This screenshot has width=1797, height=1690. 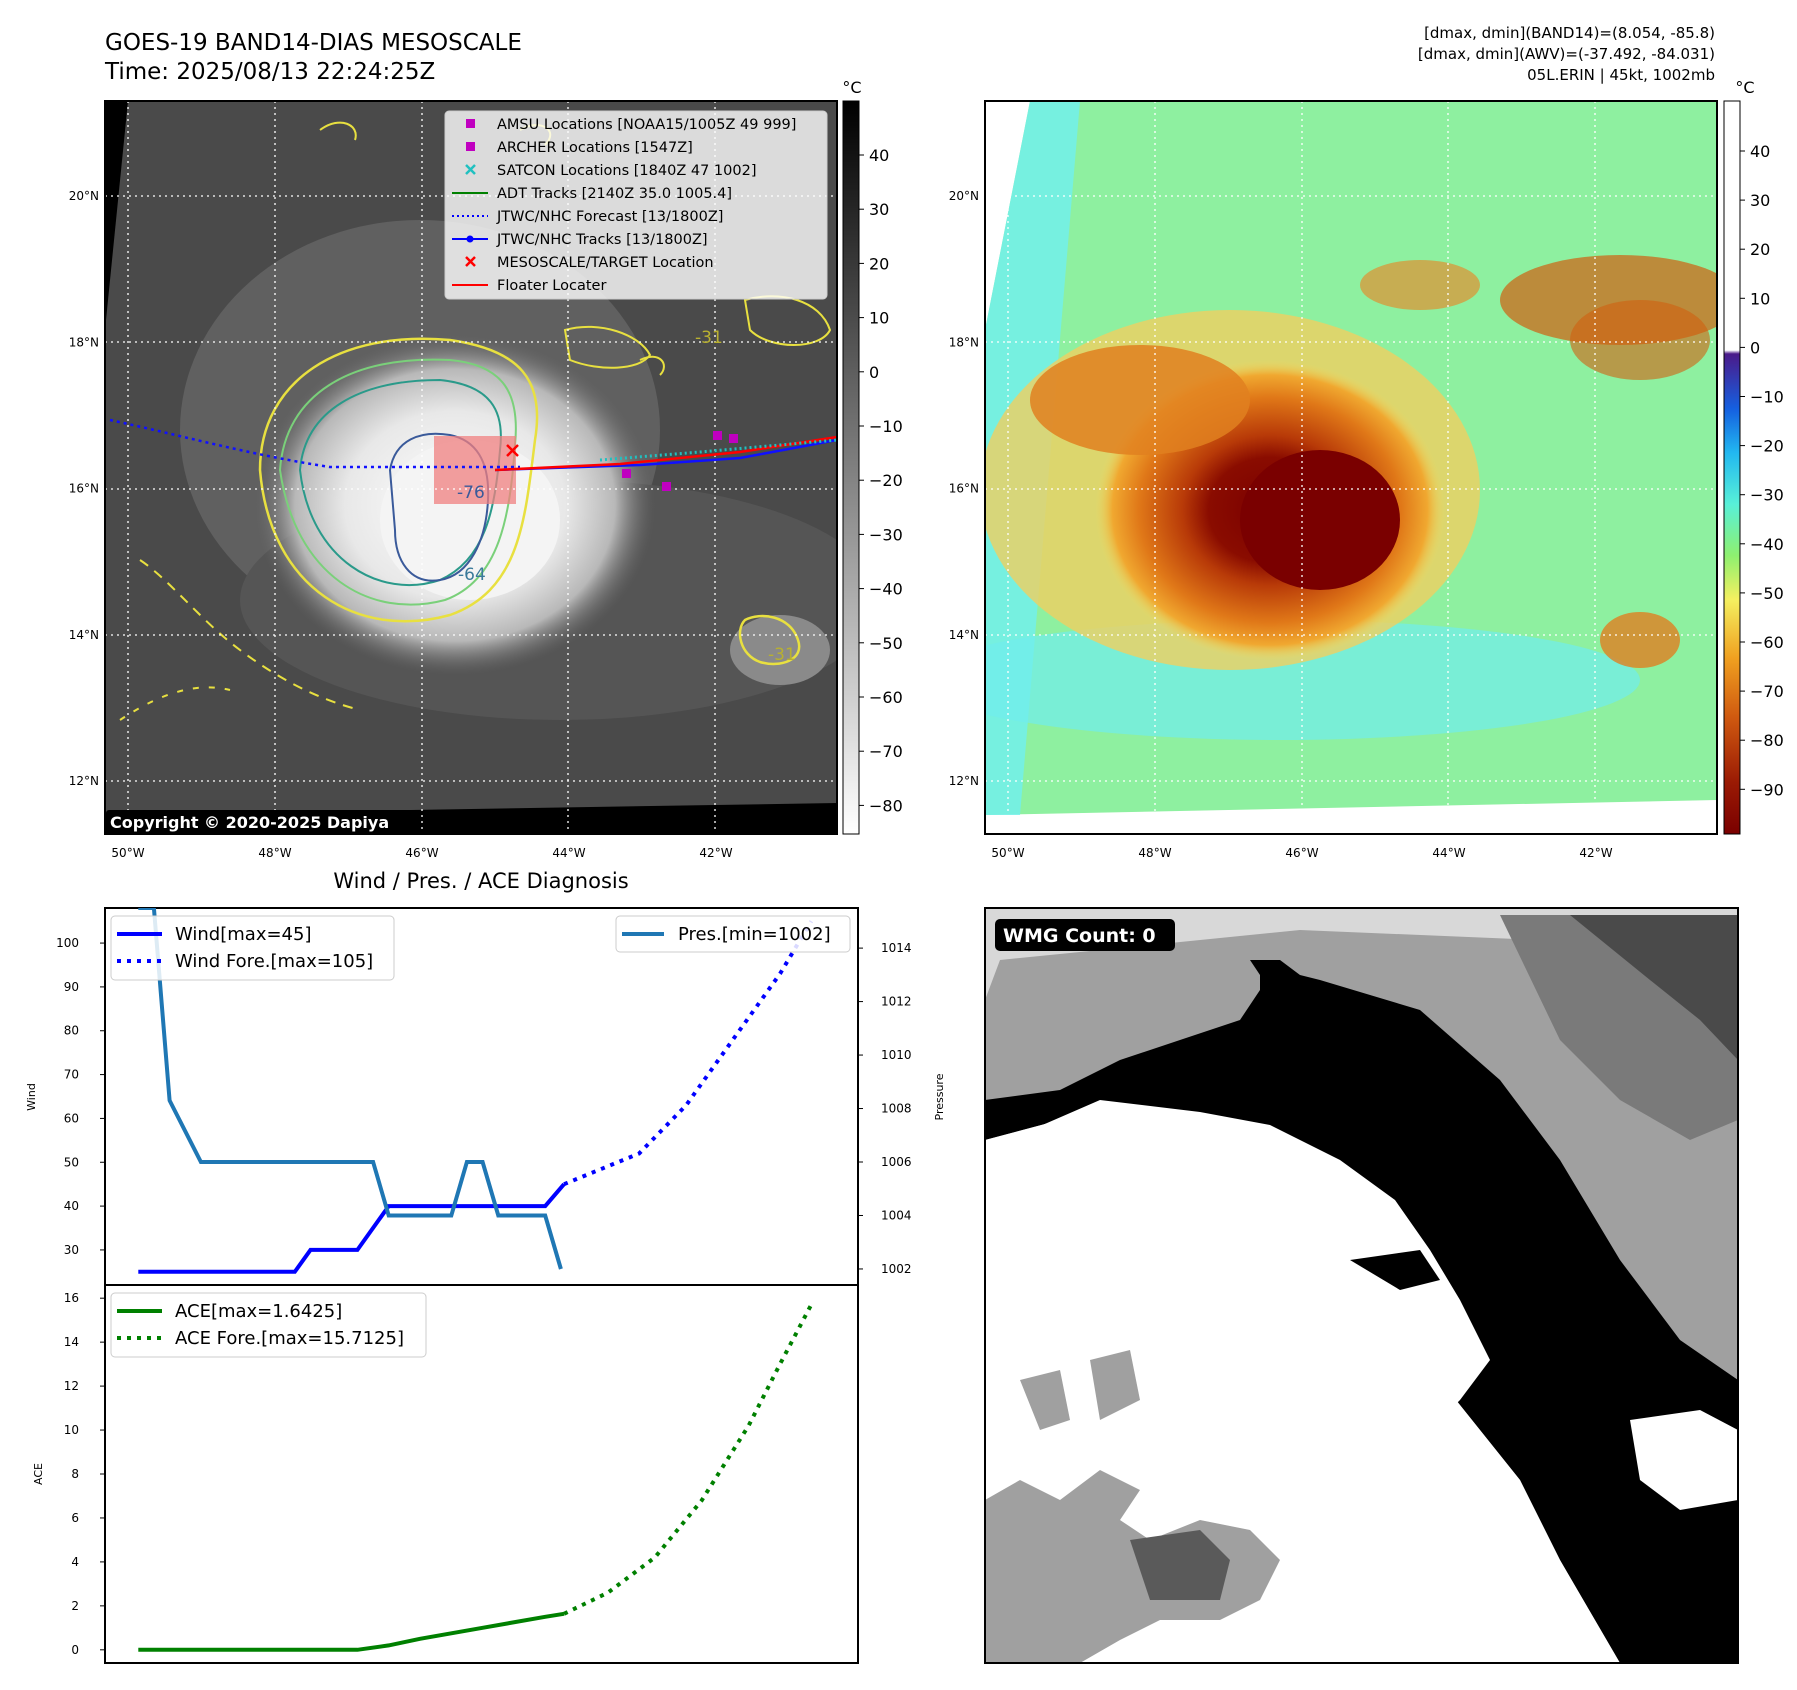 What do you see at coordinates (886, 751) in the screenshot?
I see `colorbar-tick-label: −70` at bounding box center [886, 751].